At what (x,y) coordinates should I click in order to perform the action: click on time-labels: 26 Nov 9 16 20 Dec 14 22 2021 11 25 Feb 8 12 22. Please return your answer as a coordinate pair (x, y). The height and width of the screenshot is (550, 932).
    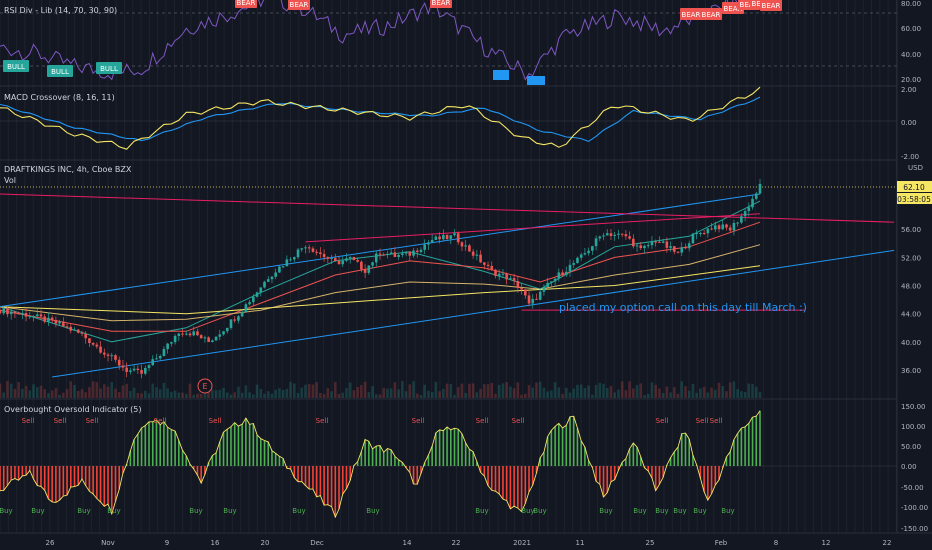
    Looking at the image, I should click on (469, 543).